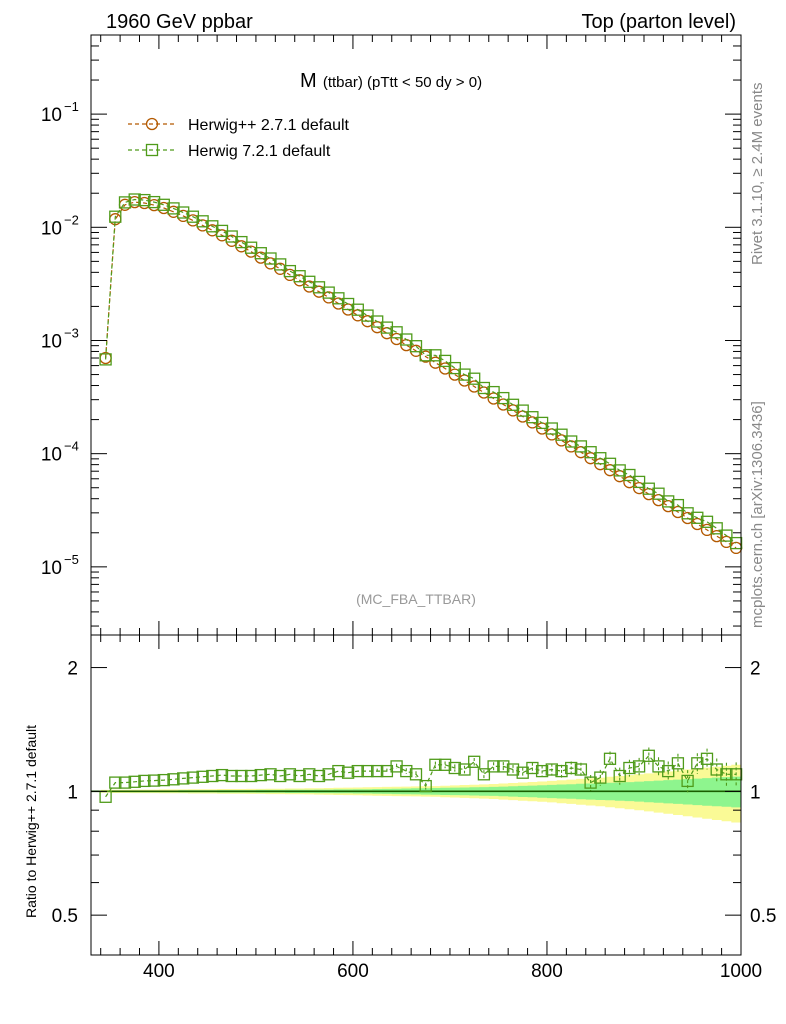 The image size is (786, 1024). Describe the element at coordinates (152, 150) in the screenshot. I see `legend-square-marker` at that location.